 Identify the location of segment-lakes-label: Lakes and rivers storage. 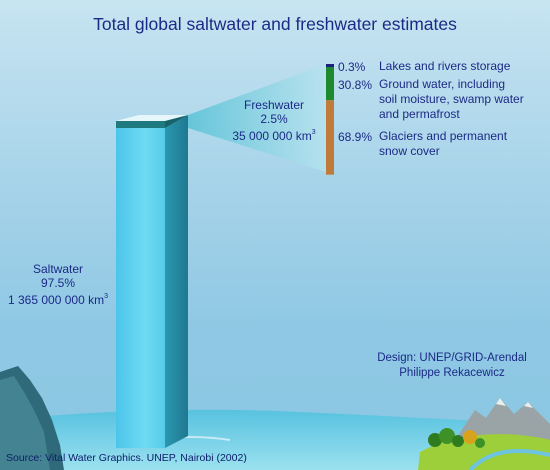
(445, 66).